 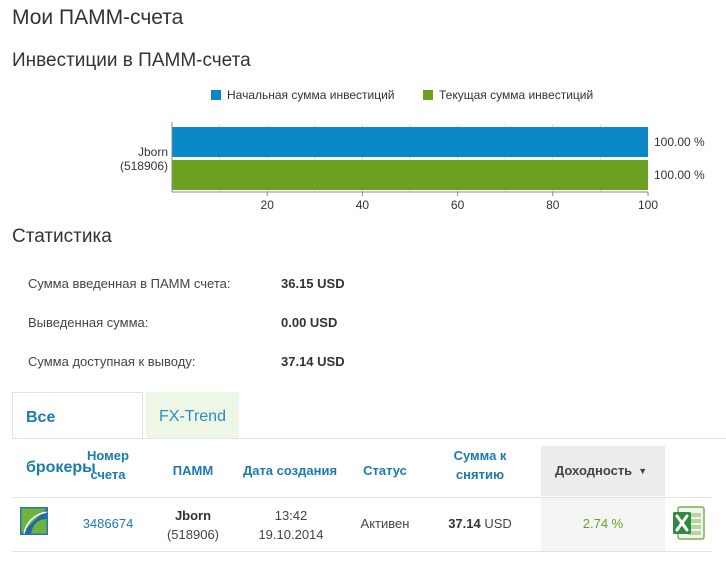 I want to click on pamm-id: (518906), so click(x=193, y=534).